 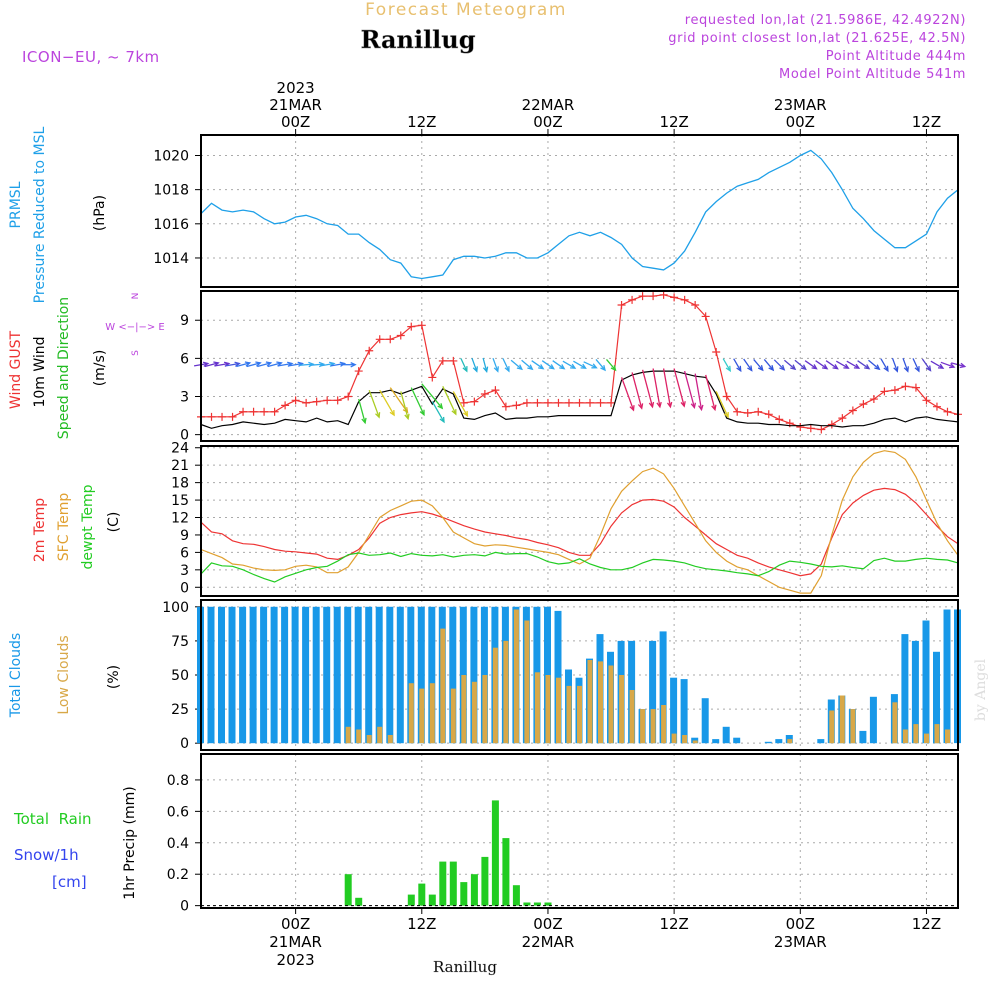 What do you see at coordinates (130, 842) in the screenshot?
I see `precip-unit: 1hr Precip (mm)` at bounding box center [130, 842].